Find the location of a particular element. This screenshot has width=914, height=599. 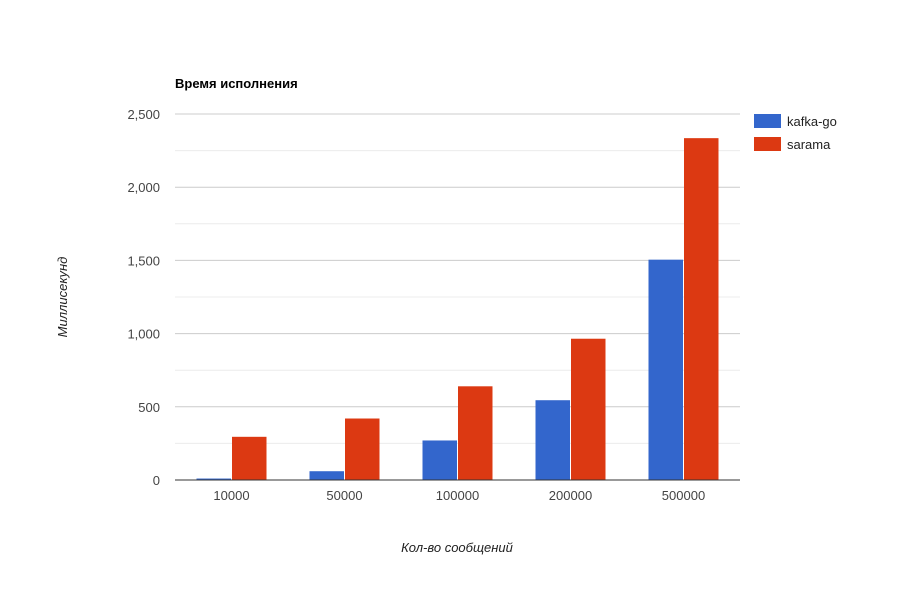

legend-label-sarama: sarama is located at coordinates (809, 144).